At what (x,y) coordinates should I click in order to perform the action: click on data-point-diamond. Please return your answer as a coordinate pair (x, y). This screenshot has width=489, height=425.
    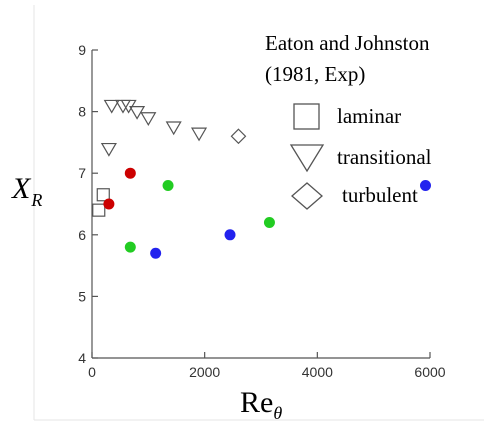
    Looking at the image, I should click on (238, 136).